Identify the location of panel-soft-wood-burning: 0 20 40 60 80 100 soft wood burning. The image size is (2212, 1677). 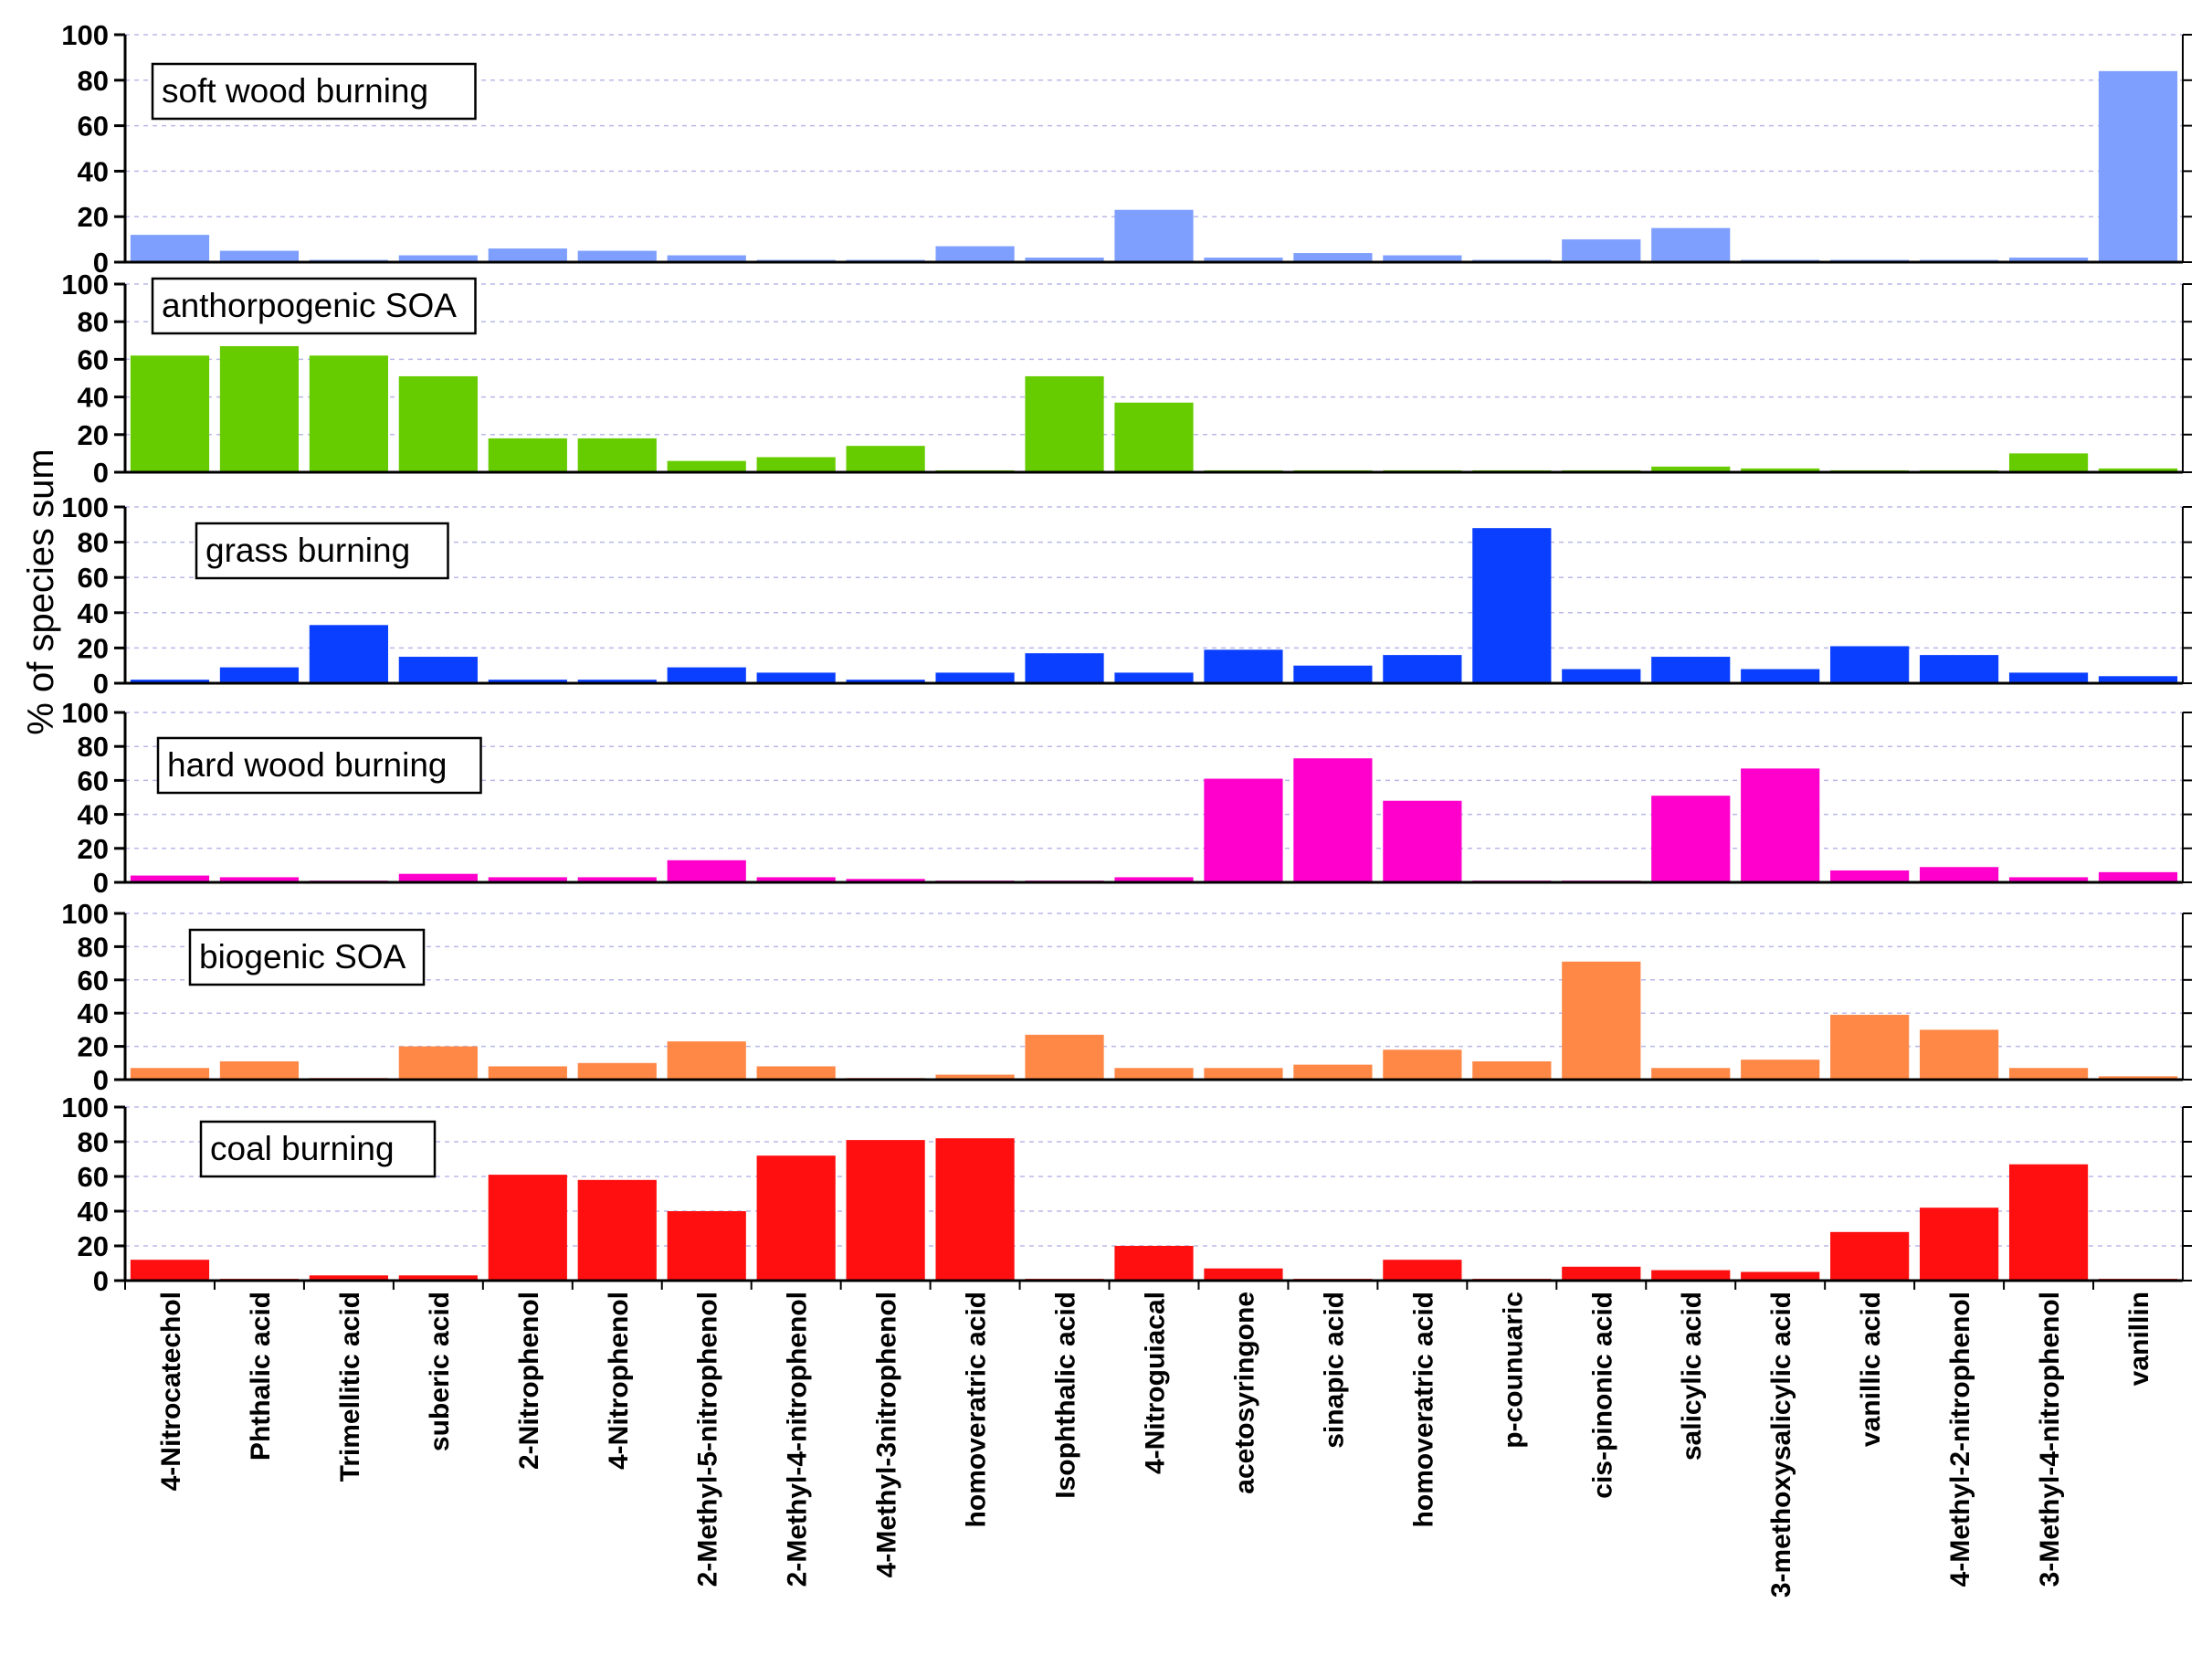
(1126, 149).